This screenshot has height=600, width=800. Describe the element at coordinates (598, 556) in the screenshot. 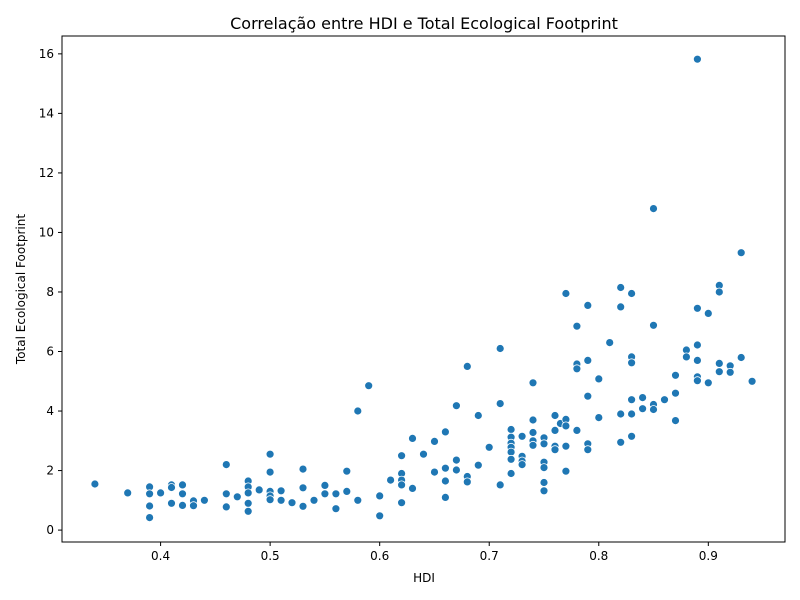

I see `x-tick-label: 0.8` at that location.